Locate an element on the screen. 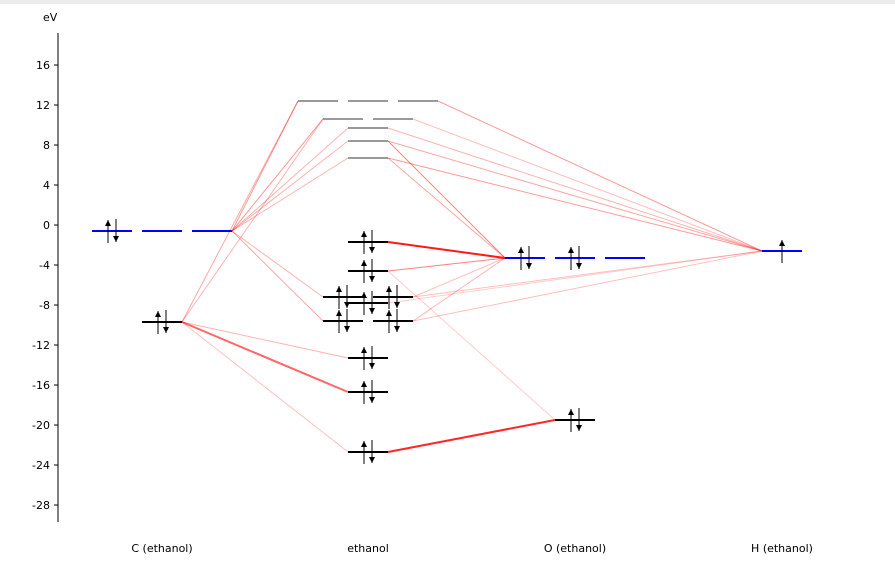  orbital-level-M13 is located at coordinates (368, 452).